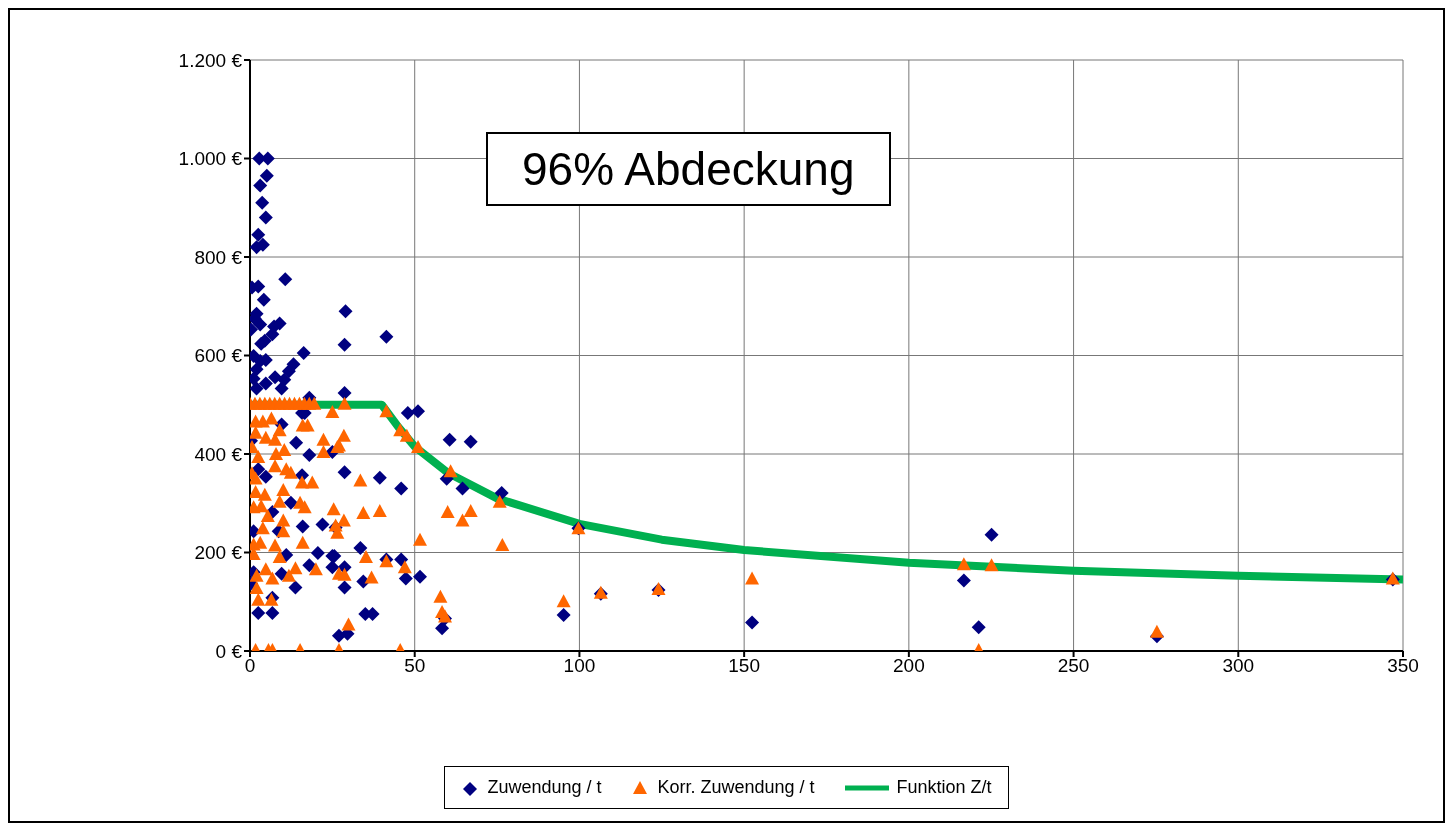 This screenshot has height=831, width=1453. What do you see at coordinates (944, 787) in the screenshot?
I see `legend-label: Funktion Z/t` at bounding box center [944, 787].